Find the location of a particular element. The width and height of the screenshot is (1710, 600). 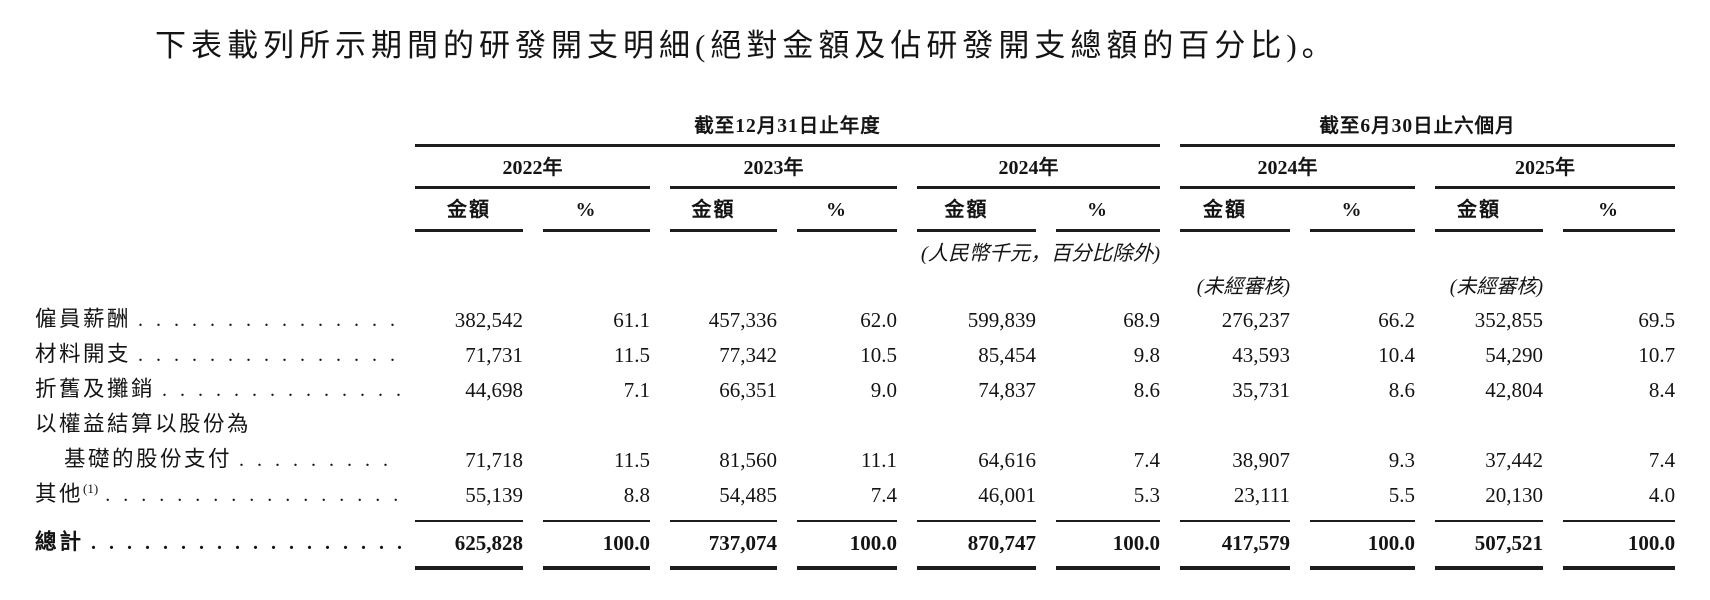

cell-value: 42,804 is located at coordinates (1514, 390).